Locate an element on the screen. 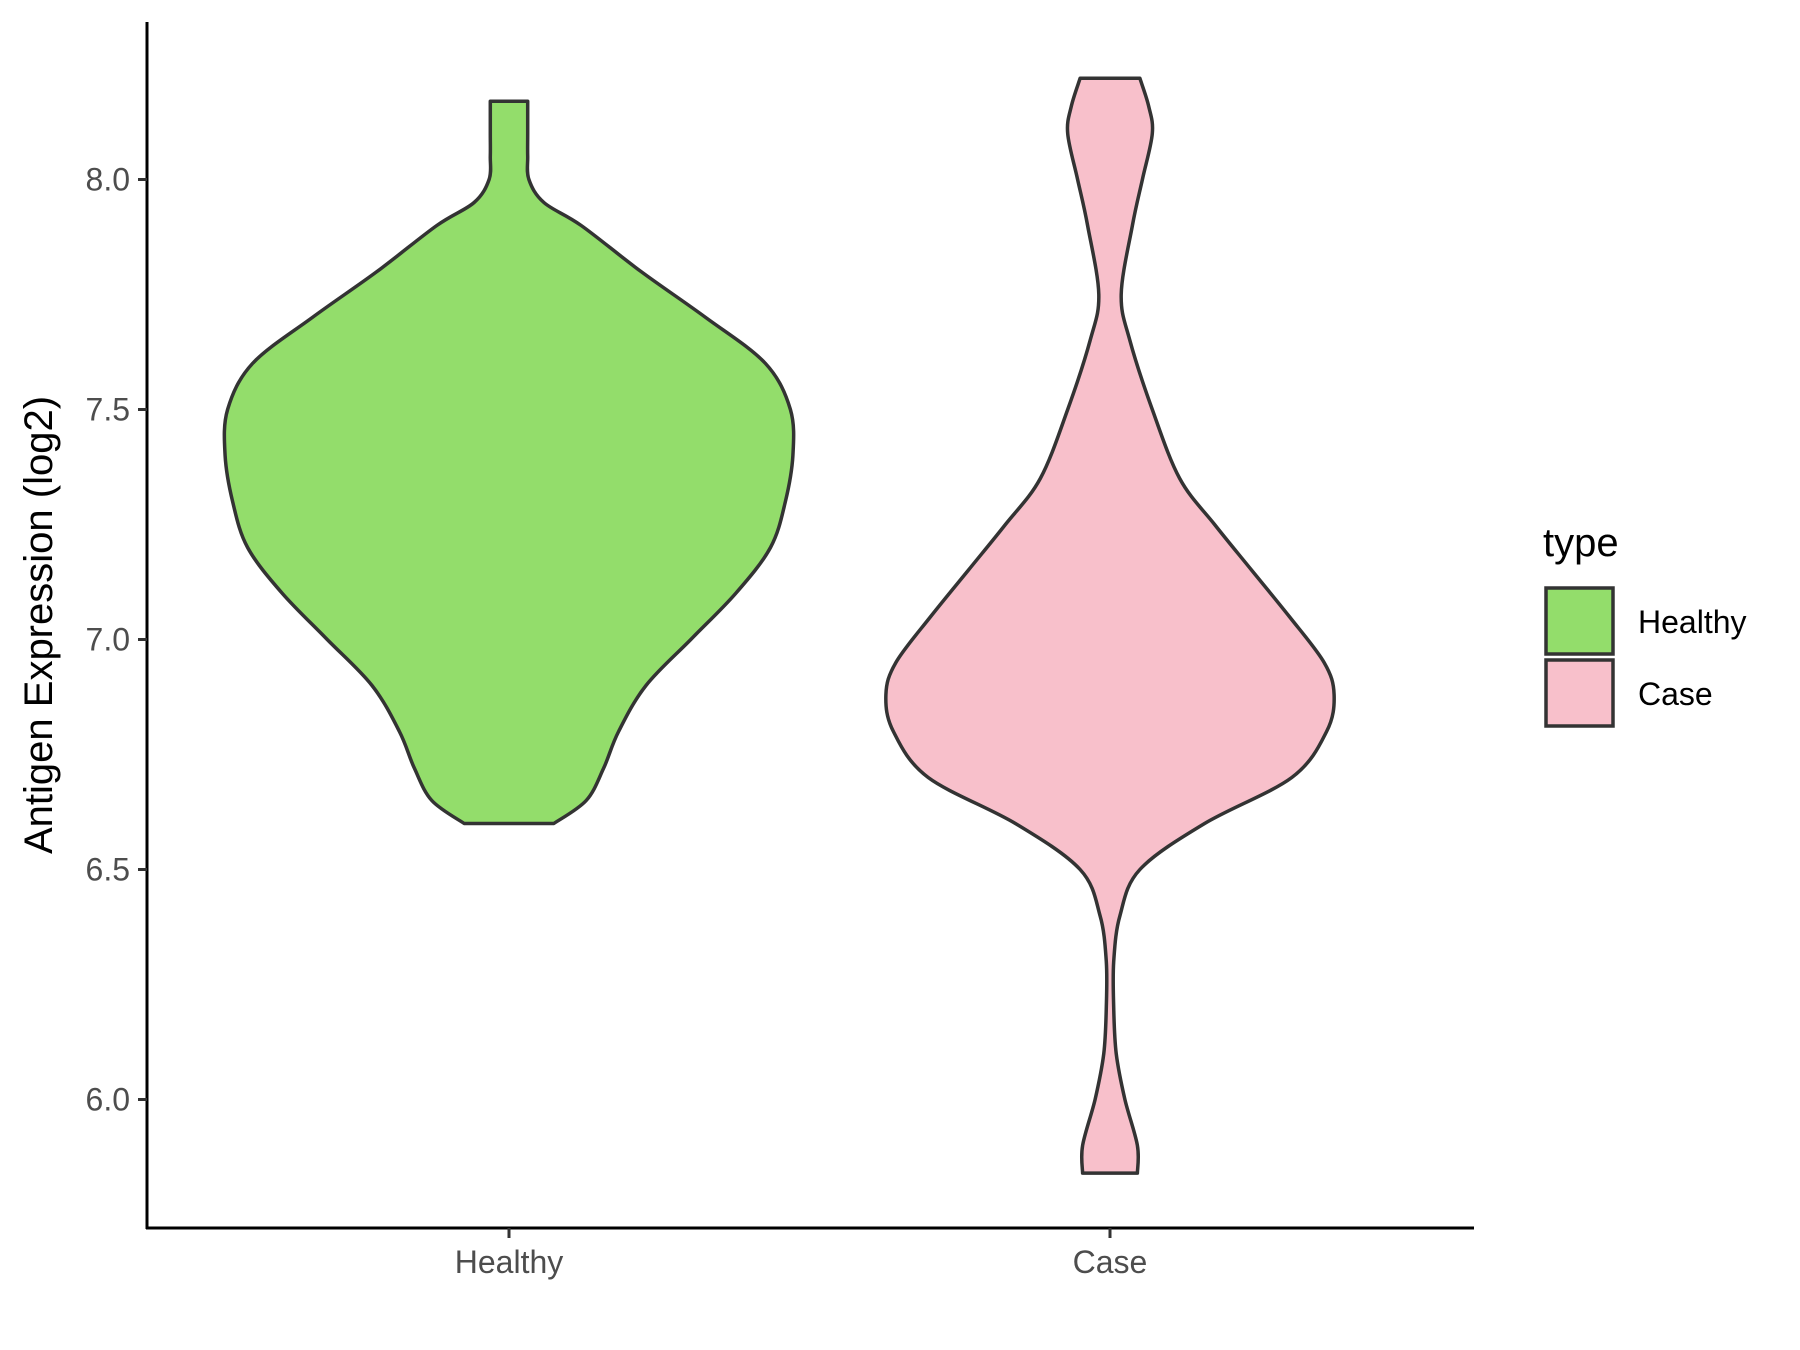 The height and width of the screenshot is (1350, 1800). legend-label-case: Case is located at coordinates (1675, 694).